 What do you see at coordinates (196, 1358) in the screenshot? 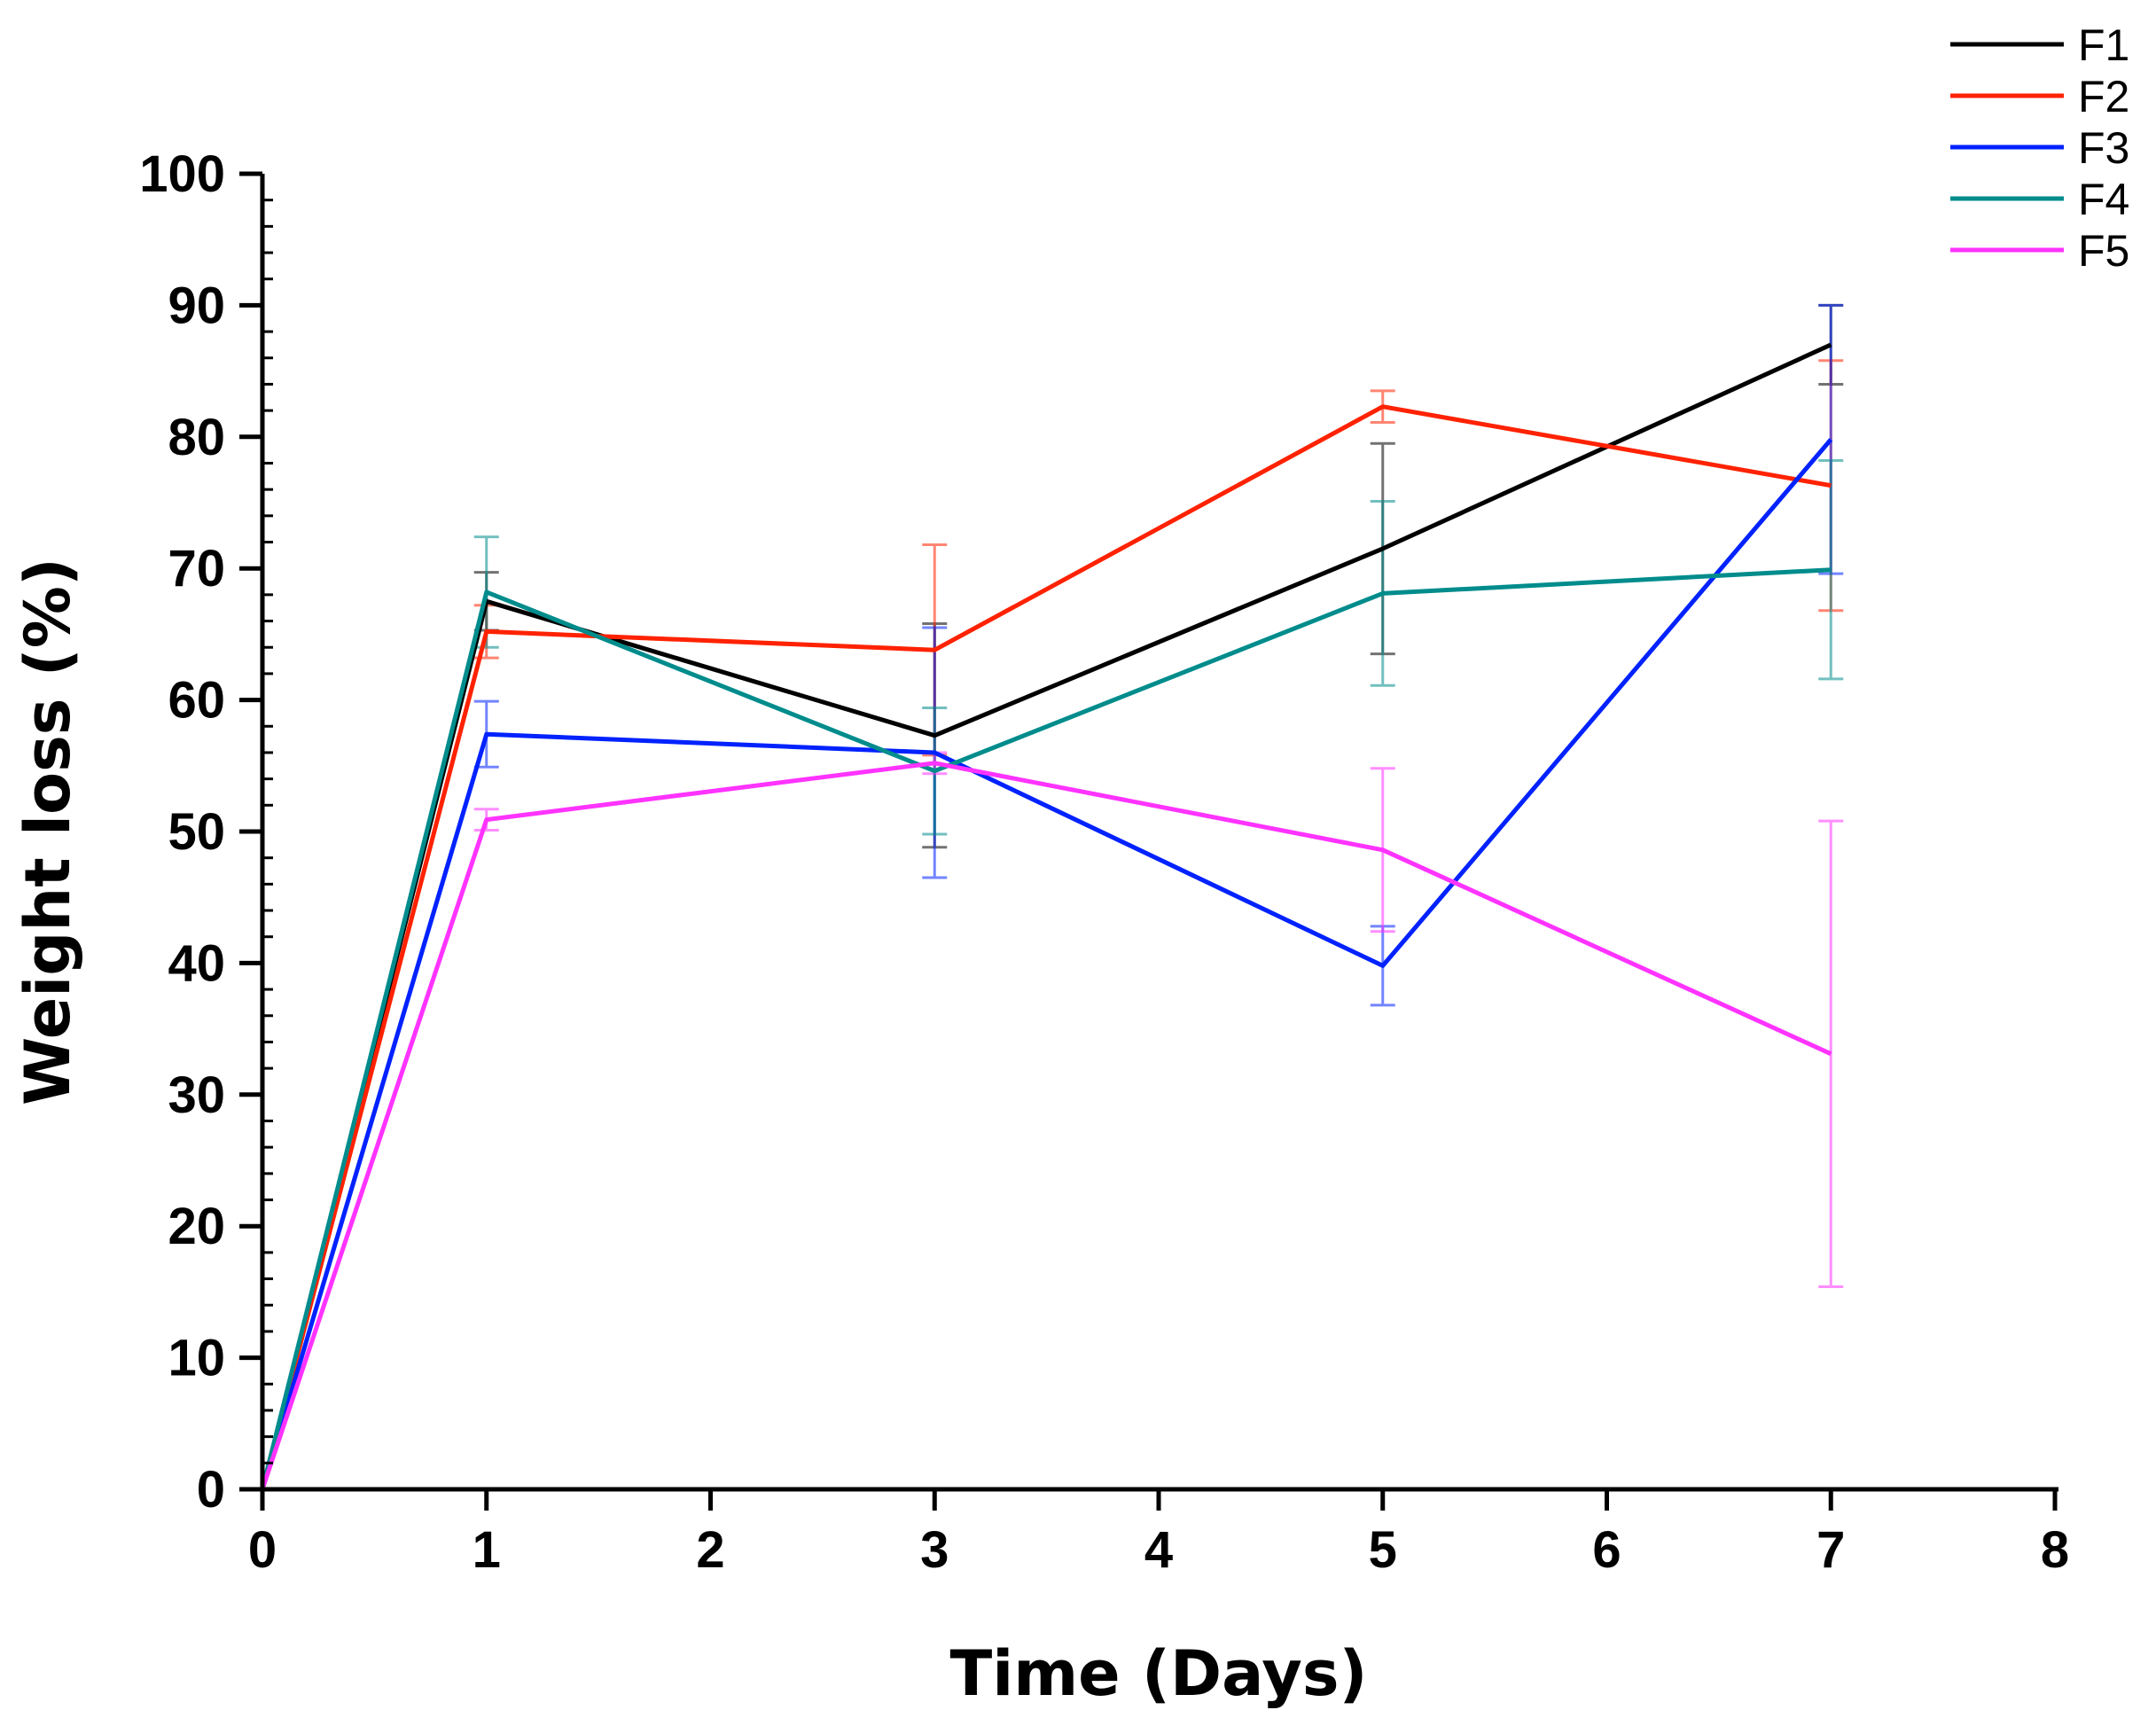
I see `y-tick-label: 10` at bounding box center [196, 1358].